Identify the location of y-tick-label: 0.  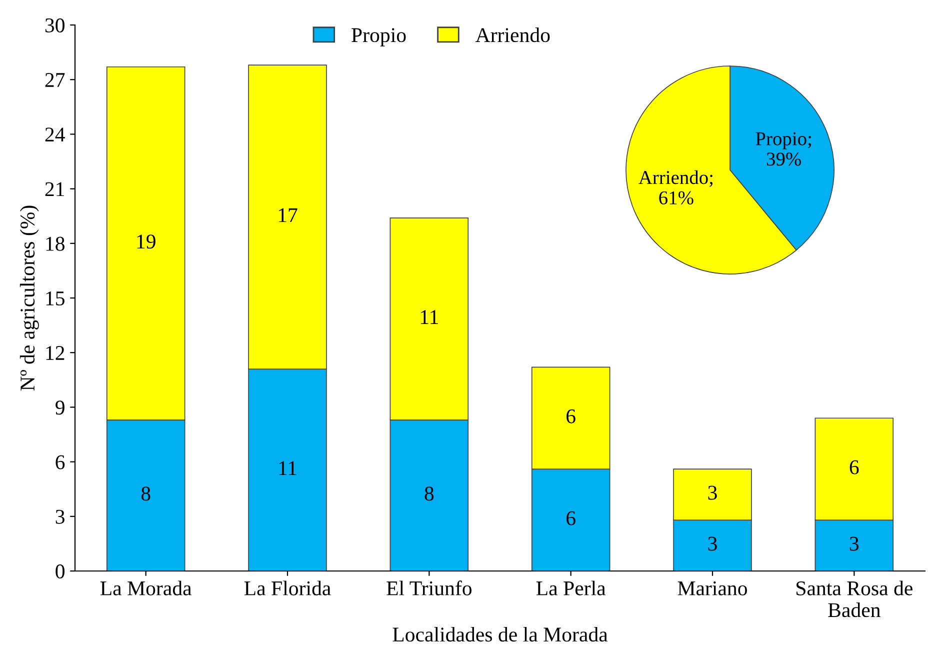
(60, 571).